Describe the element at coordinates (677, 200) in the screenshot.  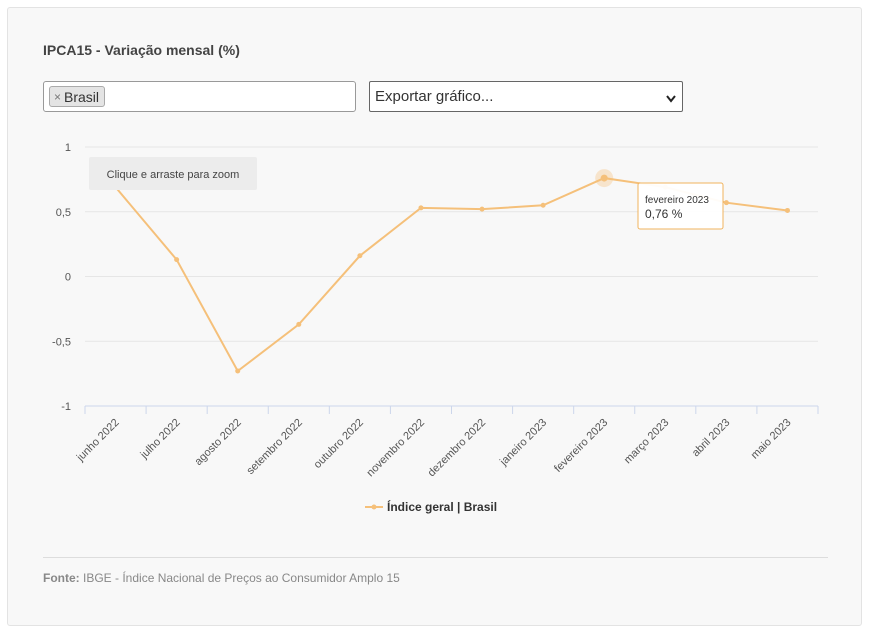
I see `tooltip-title: fevereiro 2023` at that location.